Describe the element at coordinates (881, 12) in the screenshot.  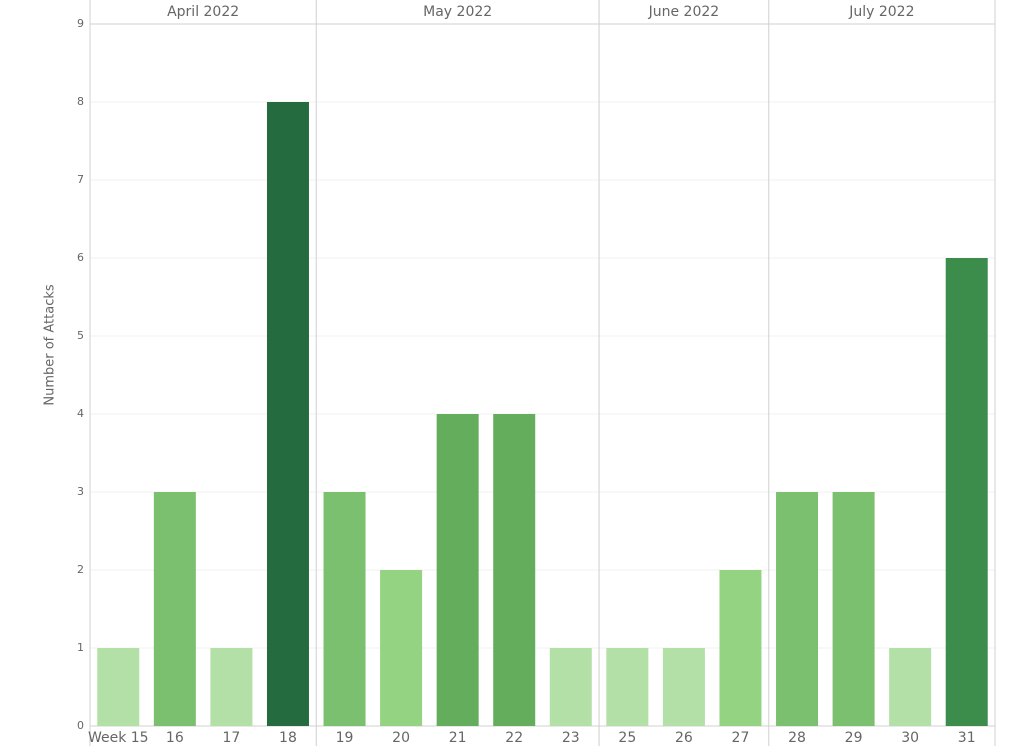
I see `month-label: July 2022` at that location.